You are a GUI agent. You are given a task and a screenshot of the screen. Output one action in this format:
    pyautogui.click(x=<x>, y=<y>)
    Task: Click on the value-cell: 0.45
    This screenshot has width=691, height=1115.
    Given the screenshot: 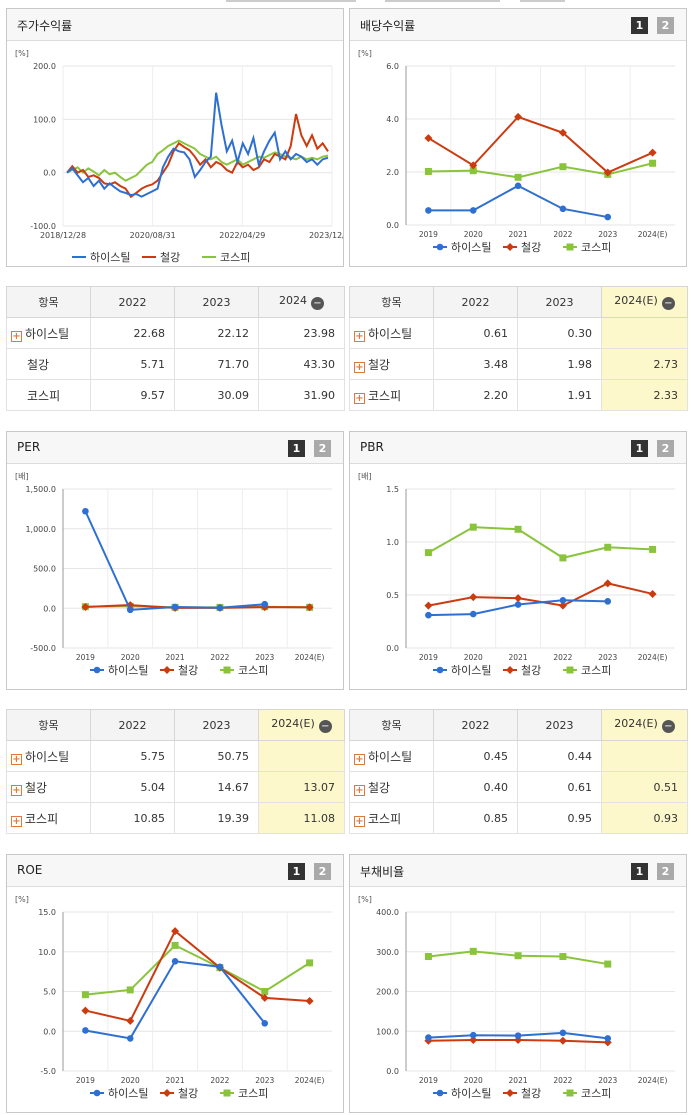 What is the action you would take?
    pyautogui.click(x=475, y=756)
    